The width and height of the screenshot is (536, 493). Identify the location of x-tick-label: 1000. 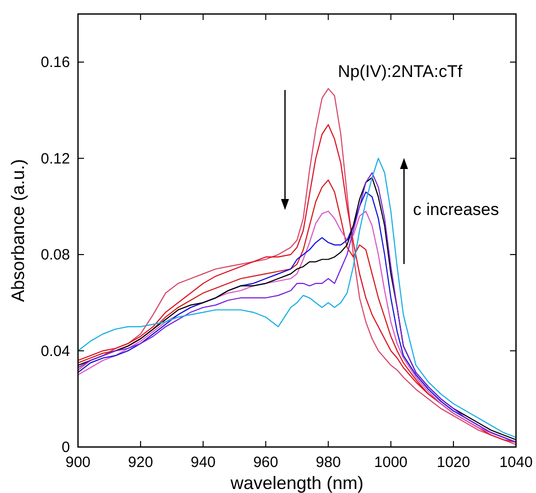
(391, 462).